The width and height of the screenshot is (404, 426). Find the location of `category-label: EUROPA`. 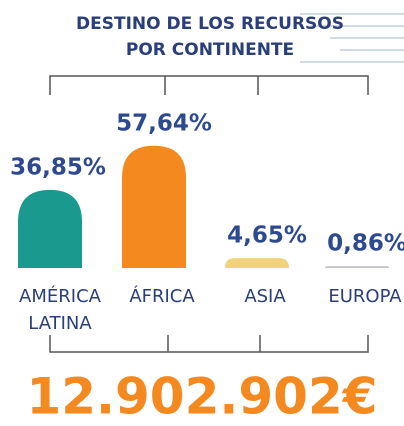

category-label: EUROPA is located at coordinates (365, 296).